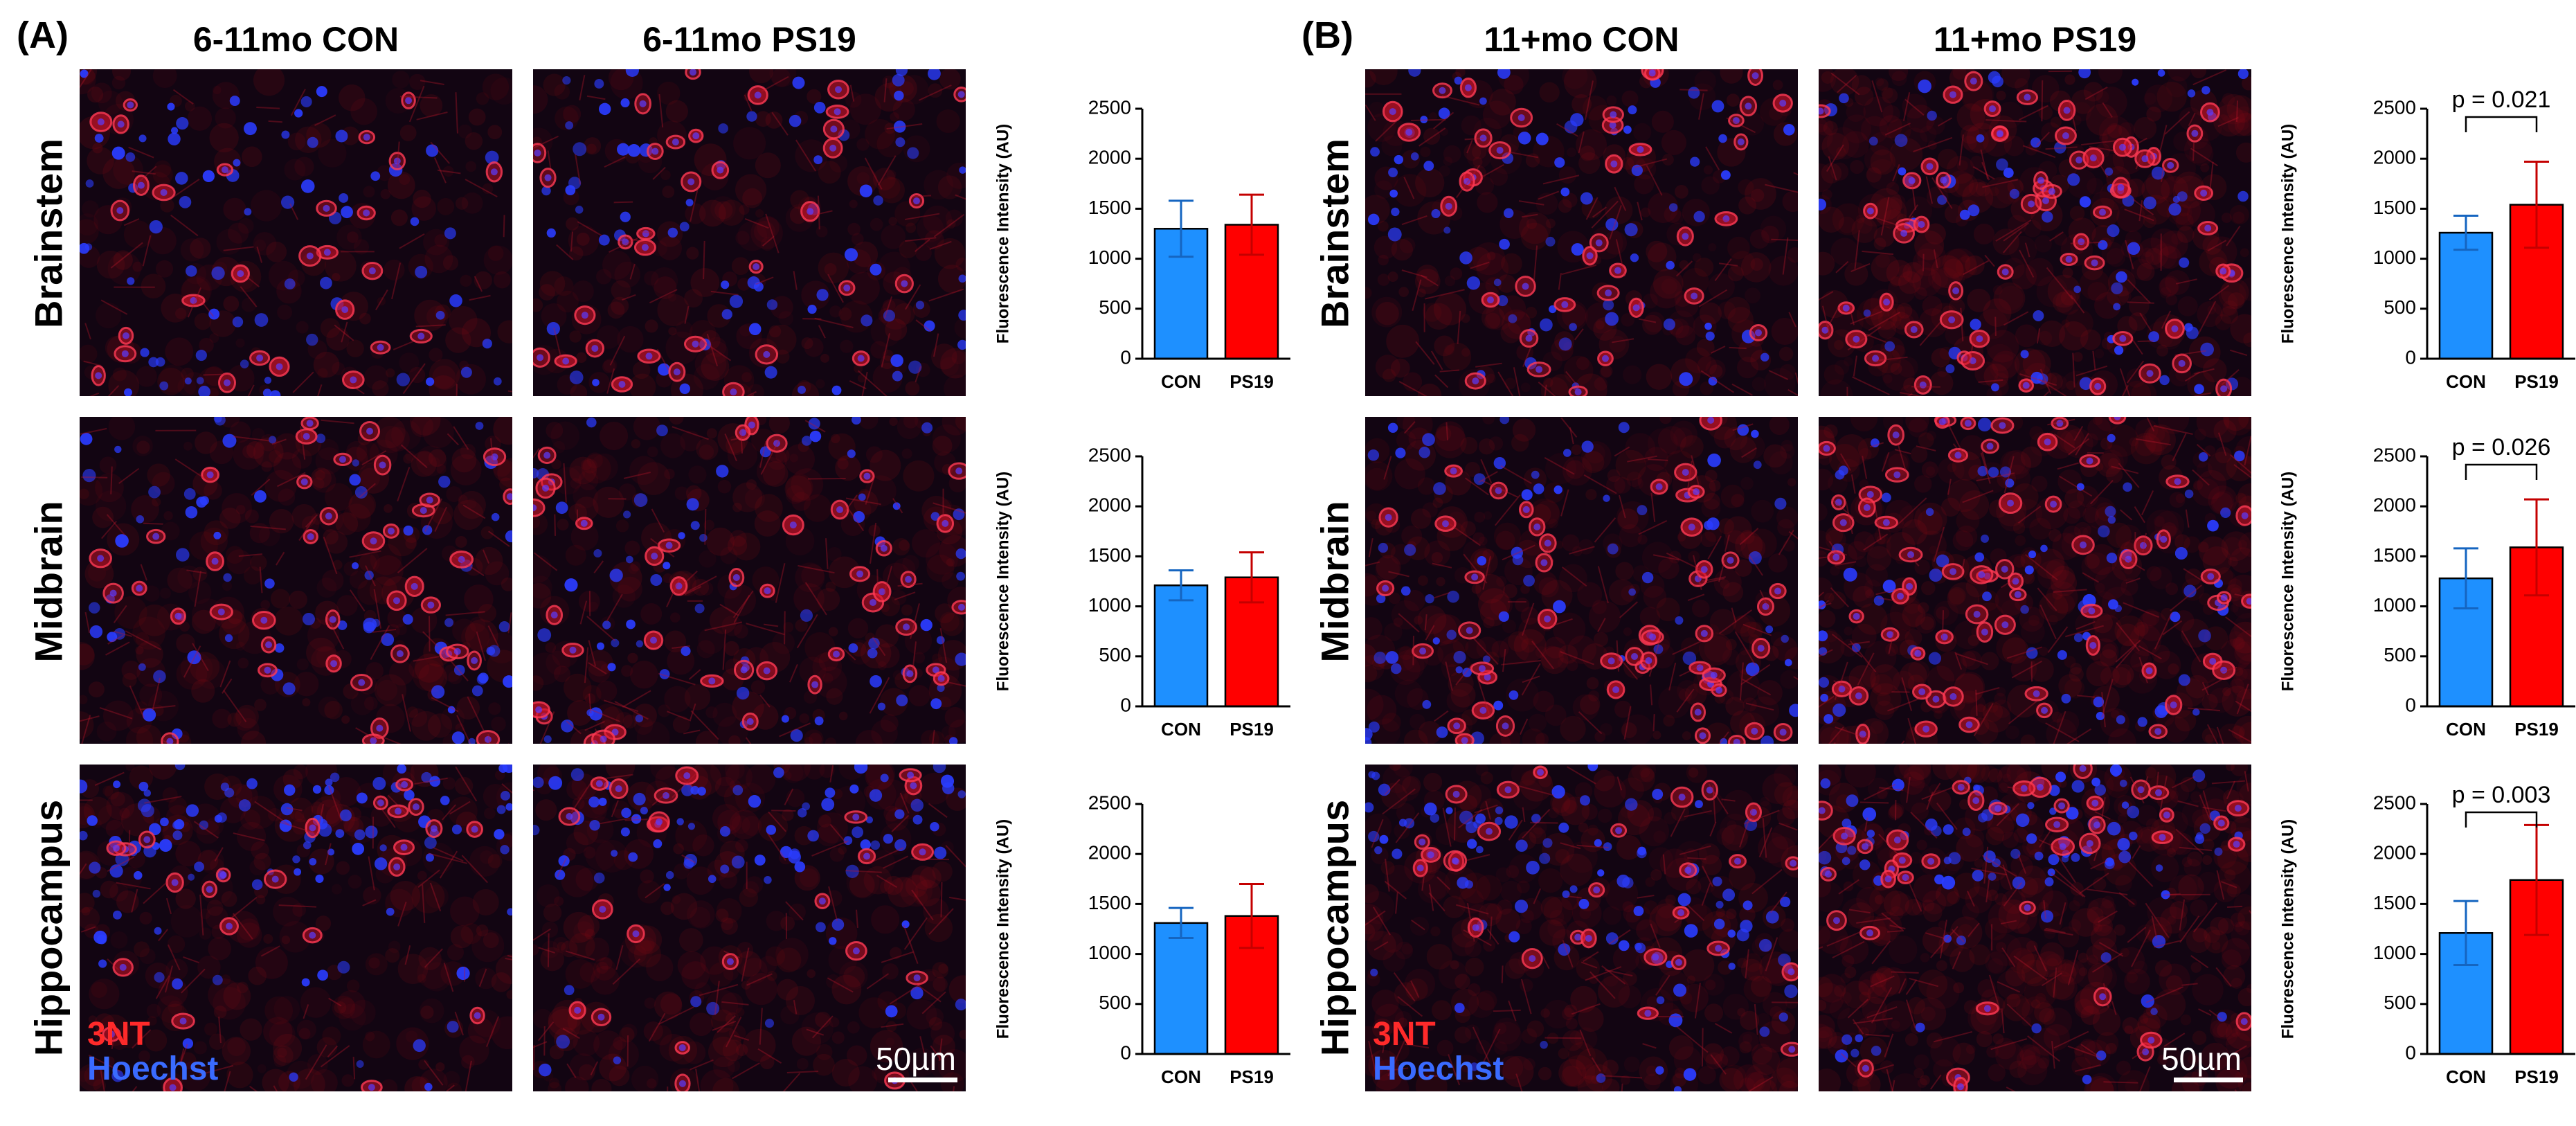 This screenshot has height=1126, width=2576. Describe the element at coordinates (2501, 795) in the screenshot. I see `p-value-label: p = 0.003` at that location.